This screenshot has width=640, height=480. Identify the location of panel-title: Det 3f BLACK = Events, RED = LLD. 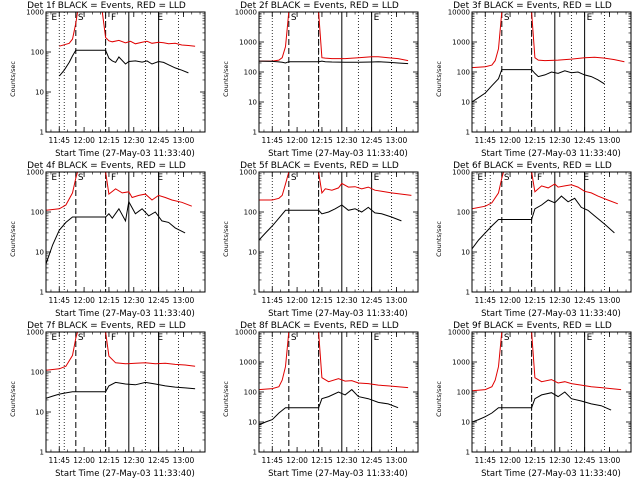
(532, 6).